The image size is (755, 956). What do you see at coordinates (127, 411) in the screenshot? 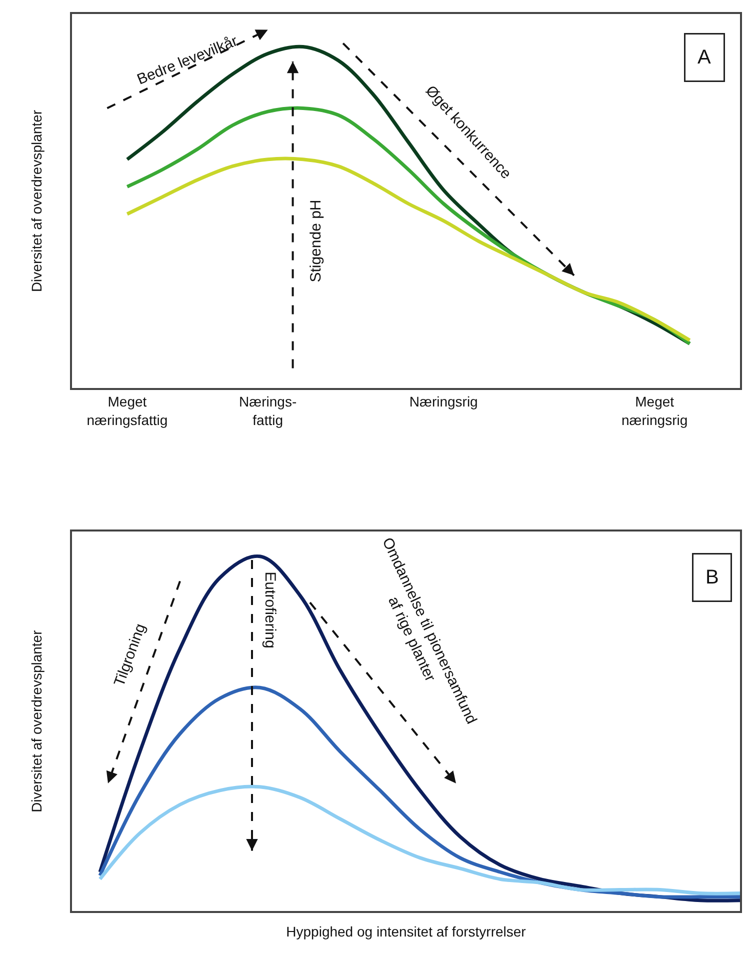
I see `x-tick-label: Meget næringsfattig` at bounding box center [127, 411].